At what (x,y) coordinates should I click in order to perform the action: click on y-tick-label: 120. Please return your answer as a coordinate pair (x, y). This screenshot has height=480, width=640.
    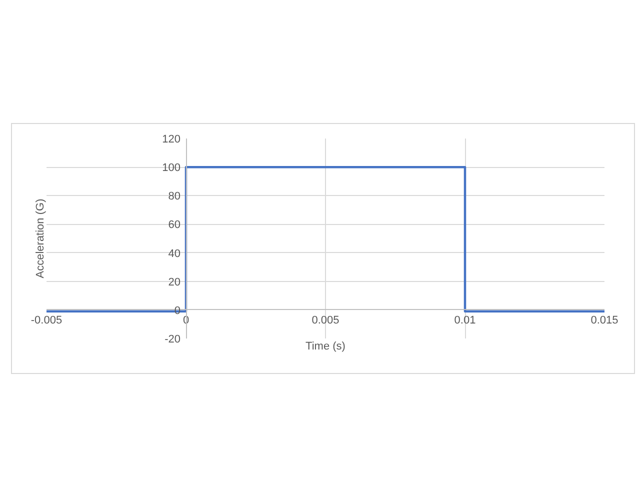
    Looking at the image, I should click on (171, 140).